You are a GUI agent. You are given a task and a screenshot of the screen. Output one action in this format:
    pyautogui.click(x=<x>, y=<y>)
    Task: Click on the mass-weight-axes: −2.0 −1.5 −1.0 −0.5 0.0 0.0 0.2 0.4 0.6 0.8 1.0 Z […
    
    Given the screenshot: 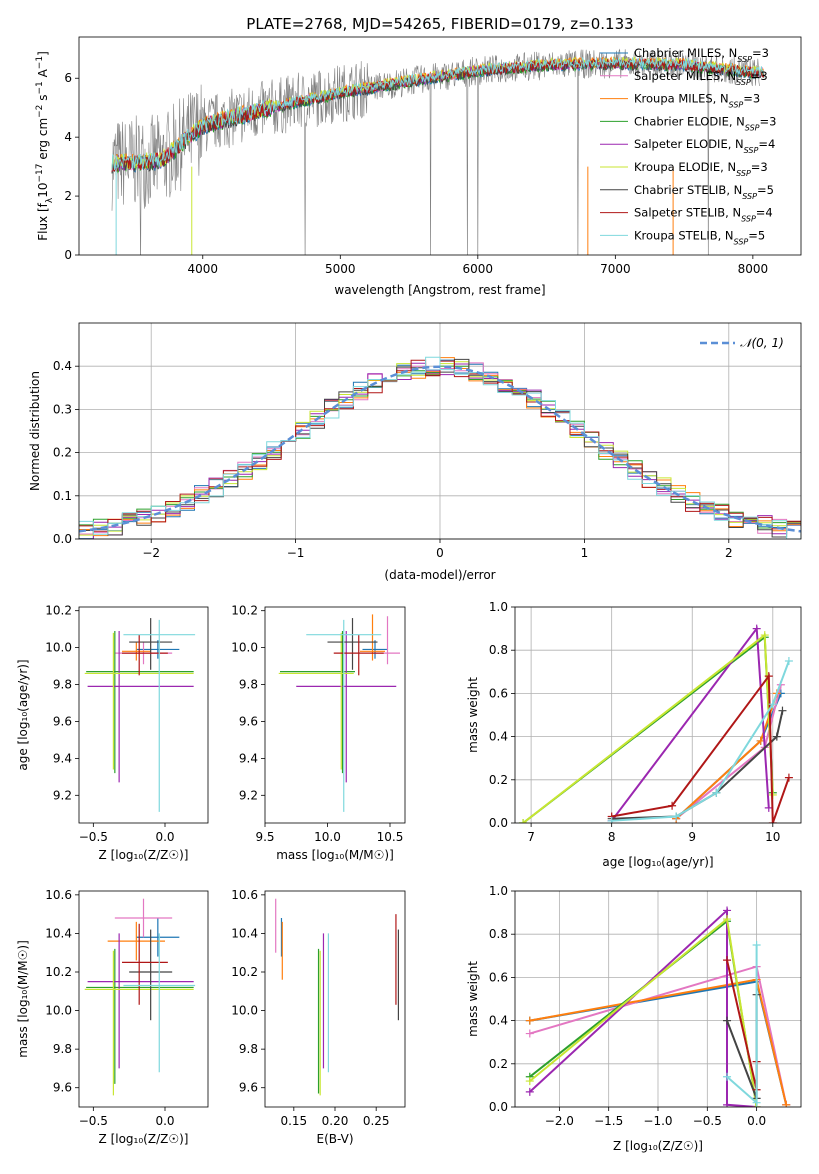 What is the action you would take?
    pyautogui.click(x=634, y=1018)
    